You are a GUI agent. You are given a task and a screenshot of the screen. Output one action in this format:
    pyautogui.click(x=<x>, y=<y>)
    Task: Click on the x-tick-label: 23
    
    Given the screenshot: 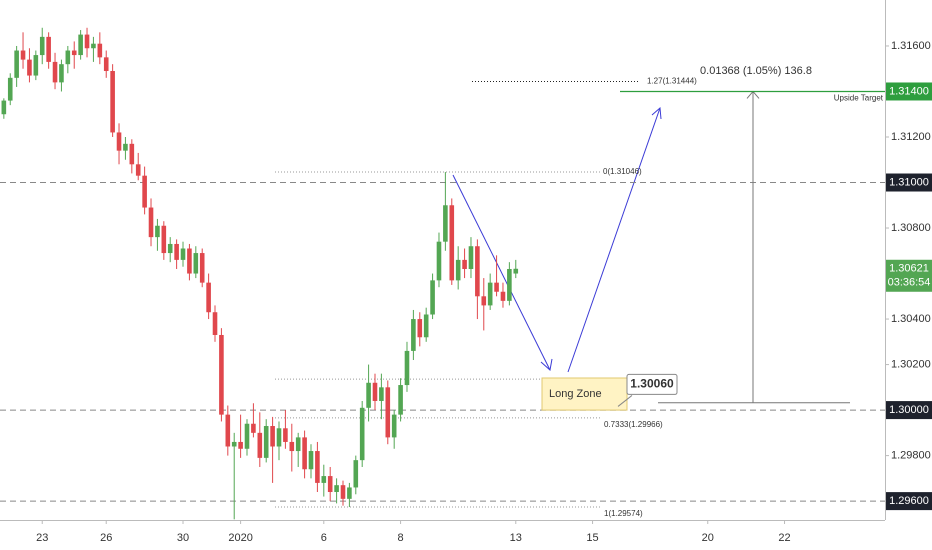 What is the action you would take?
    pyautogui.click(x=42, y=538)
    